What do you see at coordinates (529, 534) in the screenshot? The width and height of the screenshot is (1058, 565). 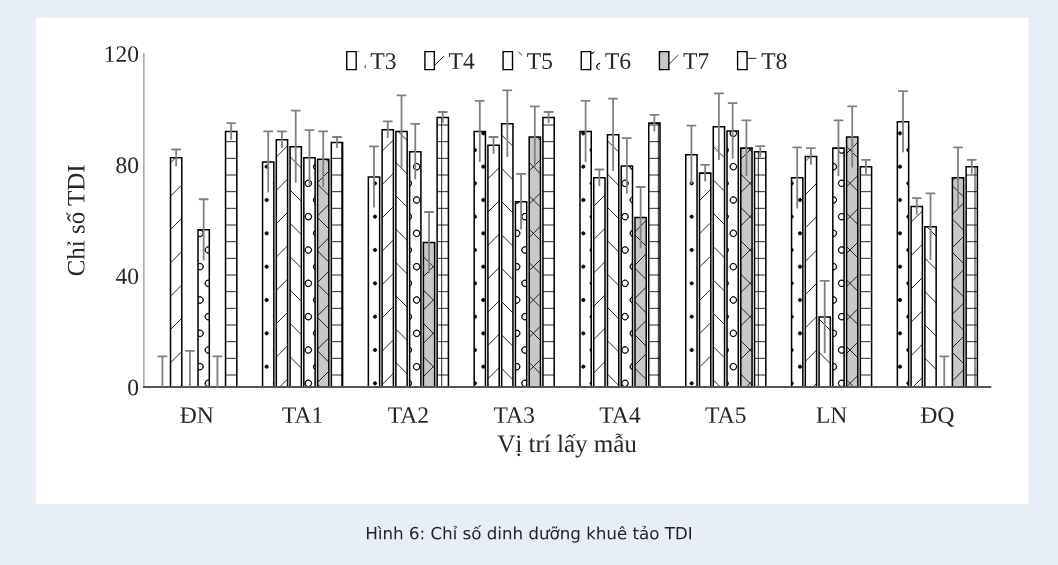 I see `text: Hình 6: Chỉ số dinh dưỡng khuê tảo TDI` at bounding box center [529, 534].